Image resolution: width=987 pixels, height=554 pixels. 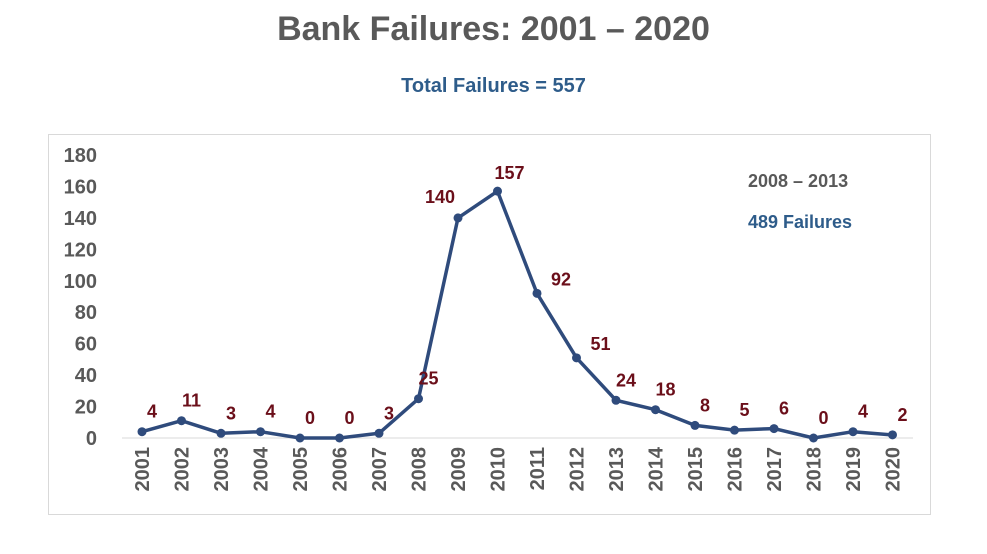 What do you see at coordinates (815, 469) in the screenshot?
I see `x-tick-label: 2018` at bounding box center [815, 469].